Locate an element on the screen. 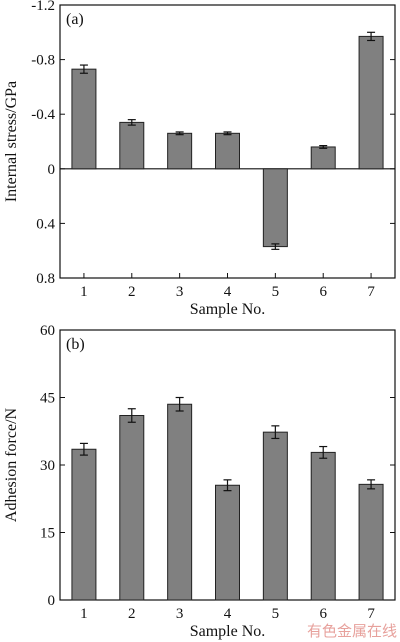 Image resolution: width=400 pixels, height=642 pixels. y-tick-label: 45 is located at coordinates (47, 399).